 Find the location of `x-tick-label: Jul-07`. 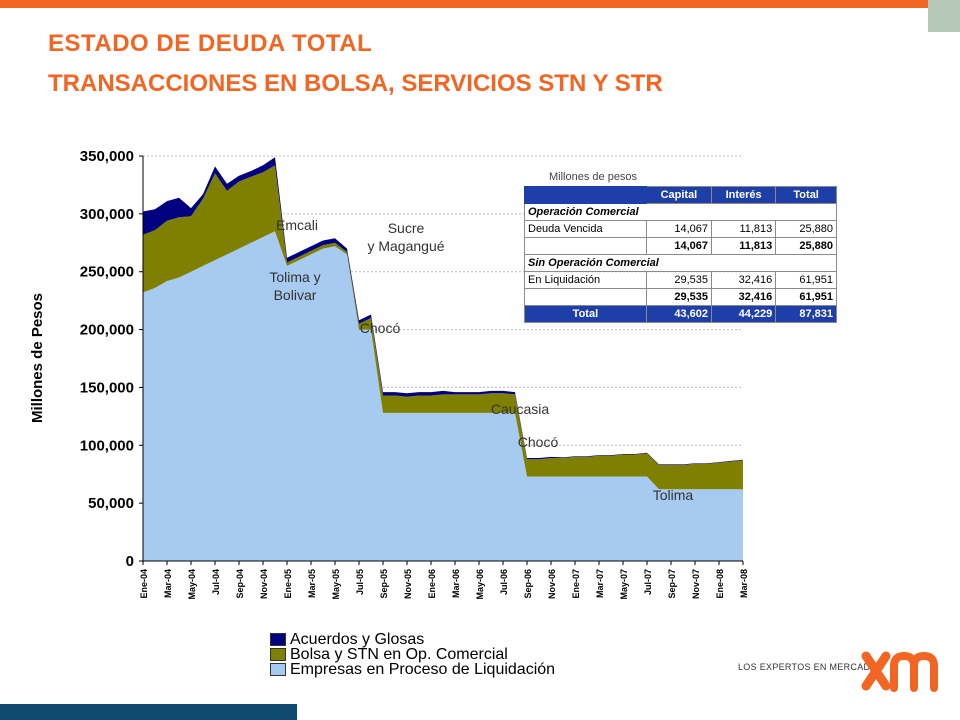

x-tick-label: Jul-07 is located at coordinates (648, 582).